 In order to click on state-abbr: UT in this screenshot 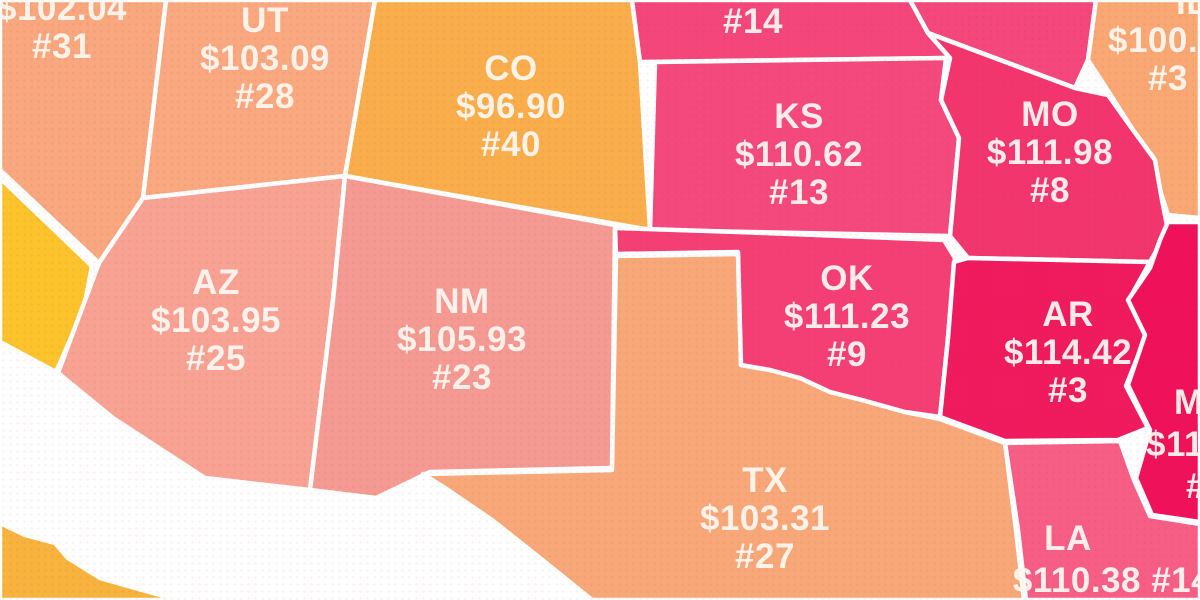, I will do `click(265, 20)`.